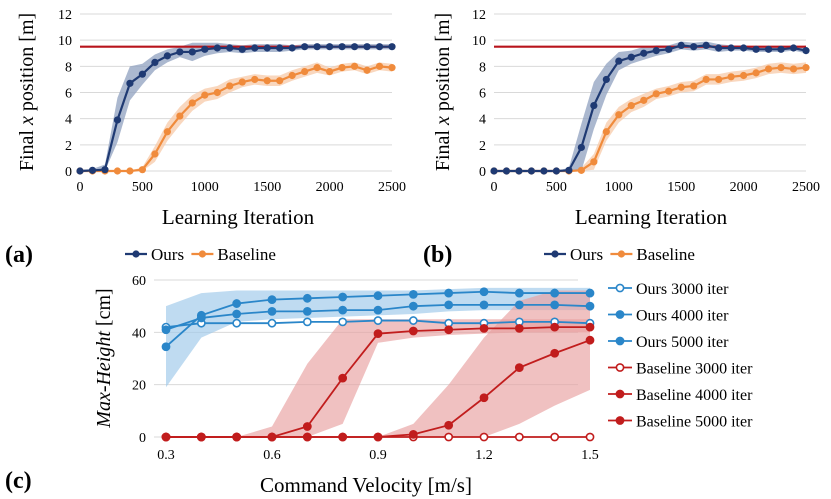  I want to click on c-x-tick-label: 1.2, so click(484, 455).